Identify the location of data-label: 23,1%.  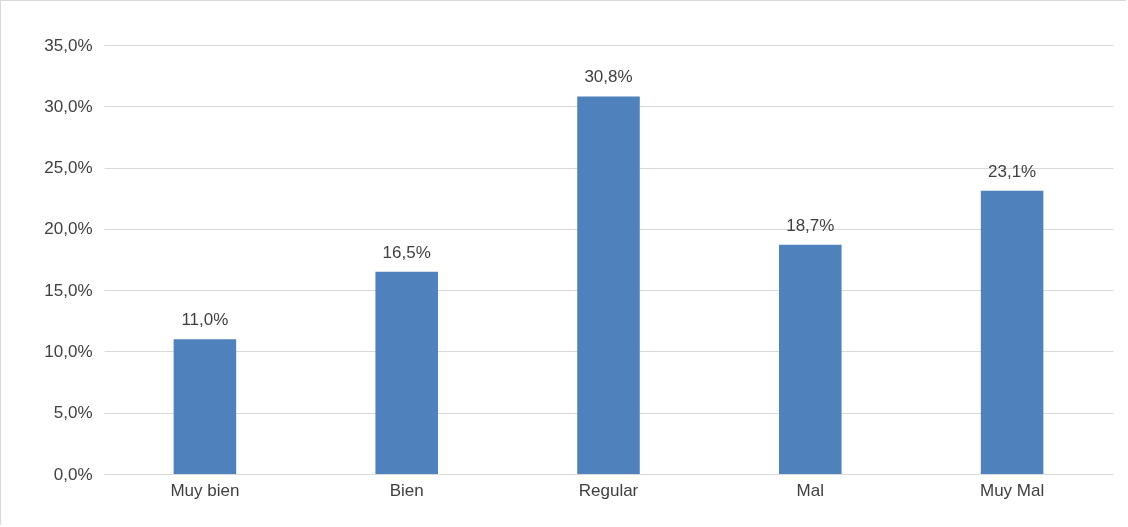
(1012, 171).